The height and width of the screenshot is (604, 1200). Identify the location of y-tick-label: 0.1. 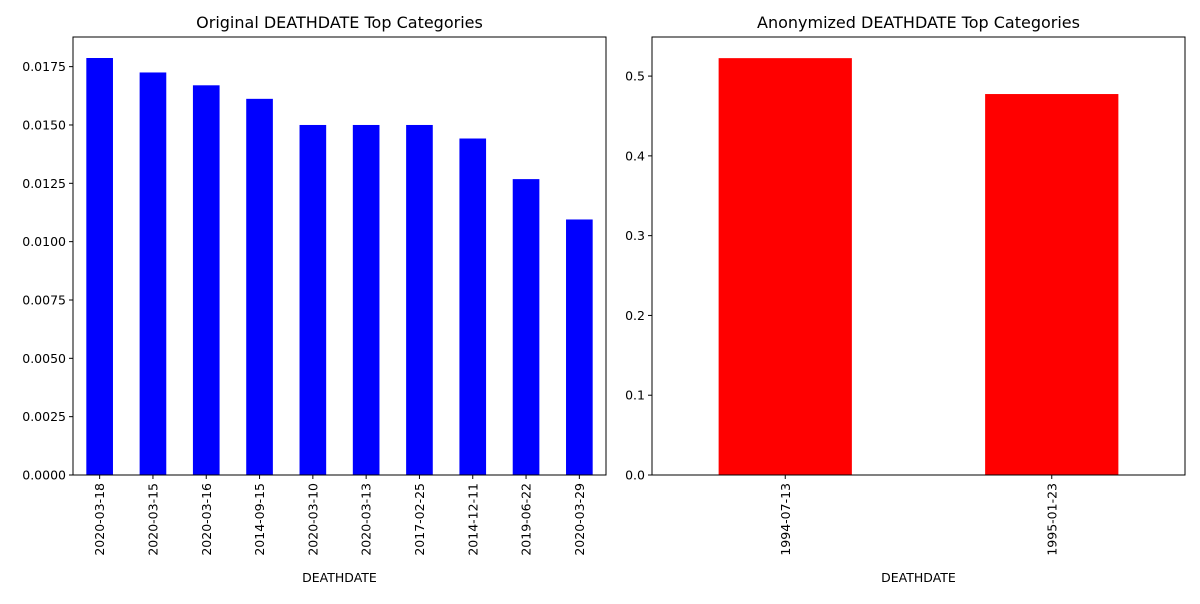
(635, 395).